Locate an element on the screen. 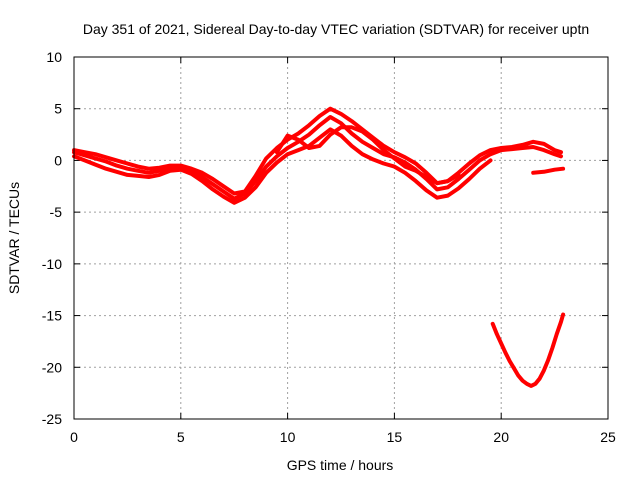 The width and height of the screenshot is (640, 480). x-tick-label: 20 is located at coordinates (501, 437).